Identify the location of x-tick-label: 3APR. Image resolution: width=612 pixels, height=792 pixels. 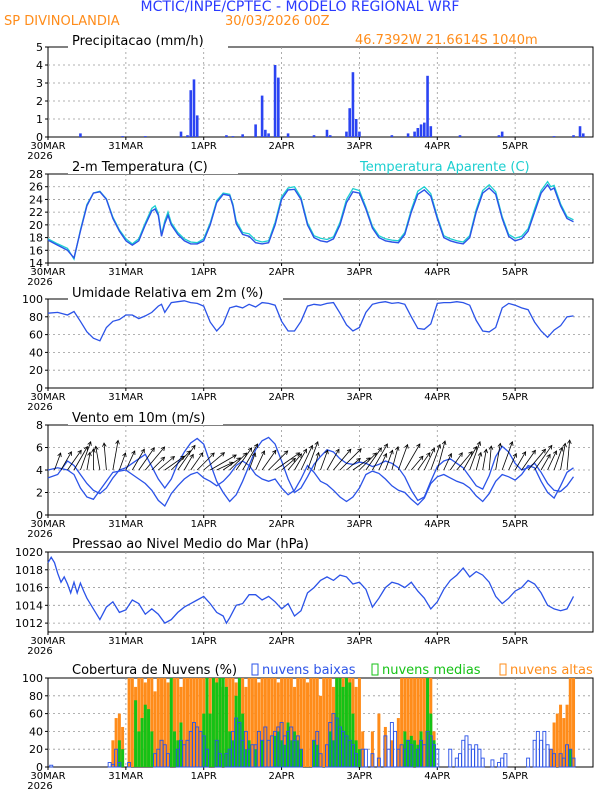
(359, 397).